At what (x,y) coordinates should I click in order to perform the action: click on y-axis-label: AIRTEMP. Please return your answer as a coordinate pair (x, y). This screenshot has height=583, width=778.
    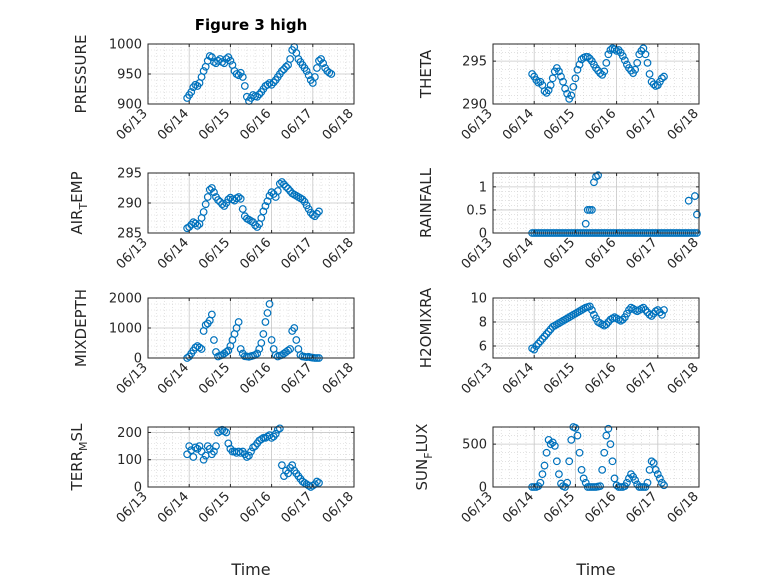
    Looking at the image, I should click on (79, 202).